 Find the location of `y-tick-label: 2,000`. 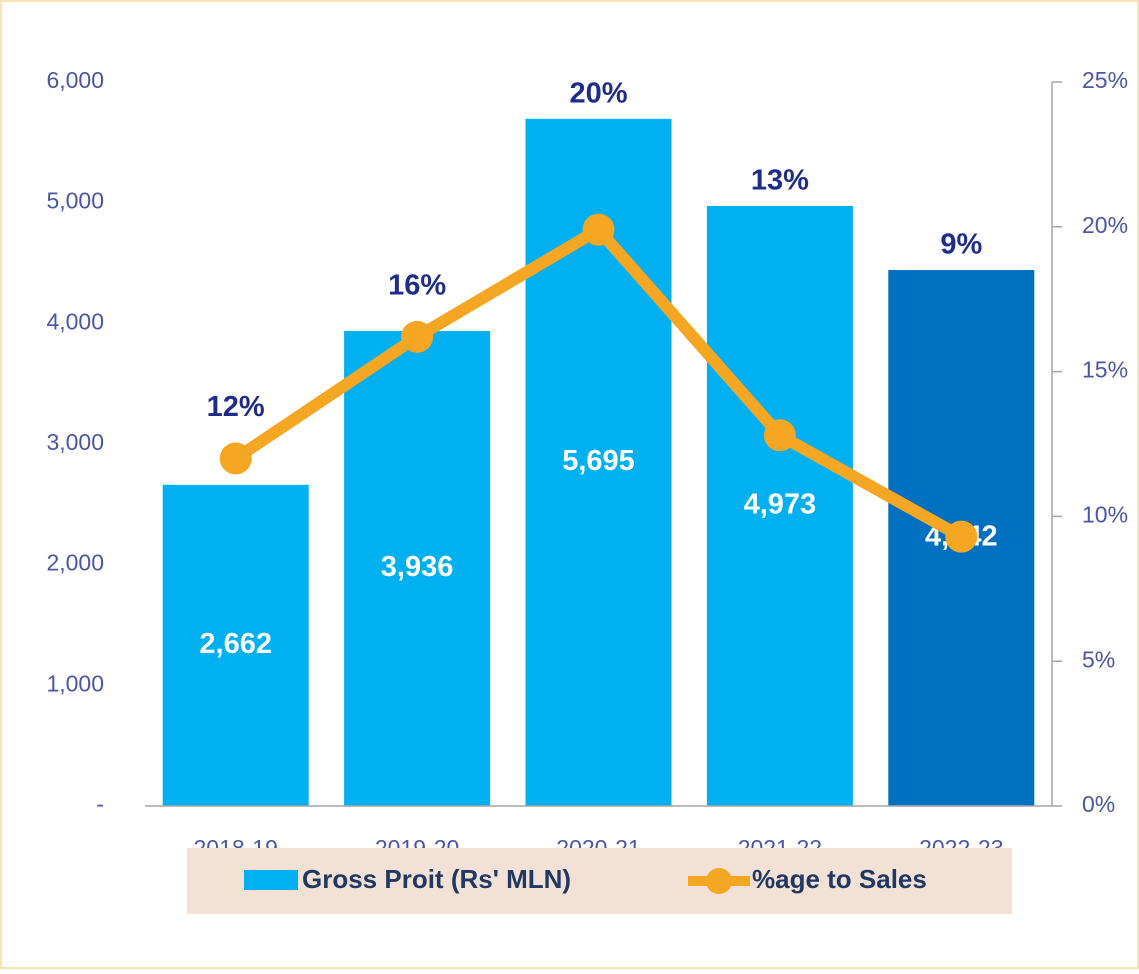

y-tick-label: 2,000 is located at coordinates (75, 563).